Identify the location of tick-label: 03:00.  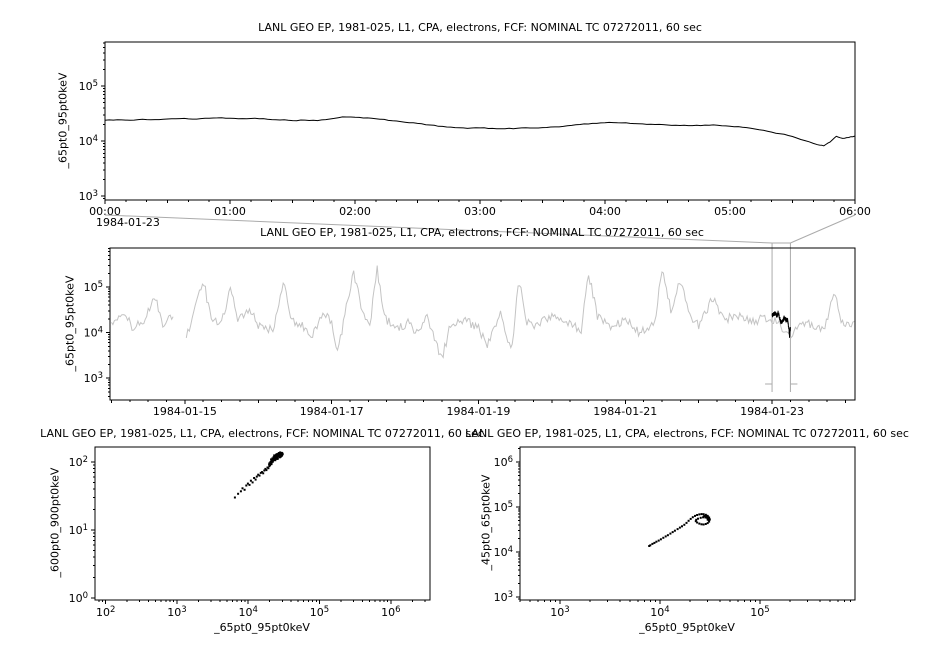
(480, 211).